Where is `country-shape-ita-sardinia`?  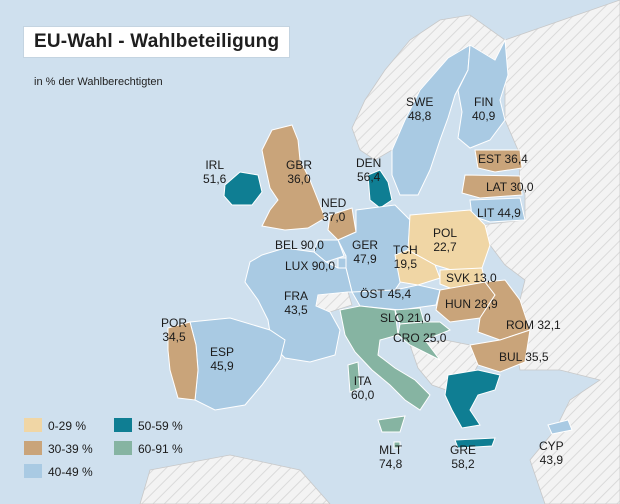
country-shape-ita-sardinia is located at coordinates (354, 377).